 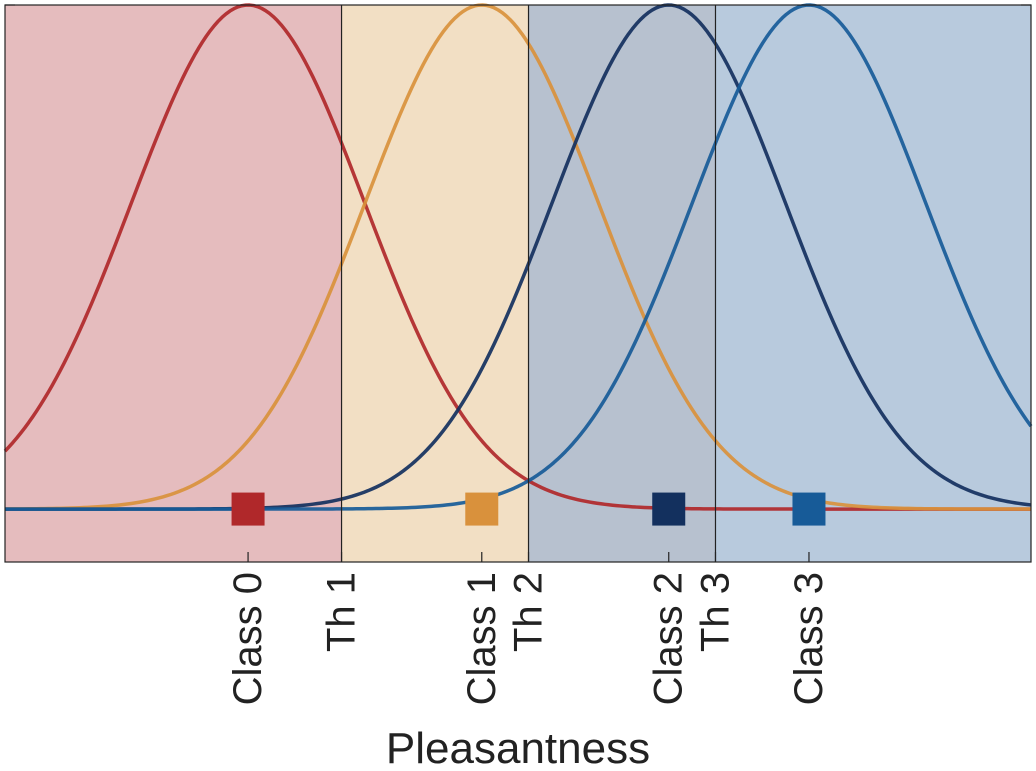 I want to click on x-tick-label-th-3: Th 3, so click(x=715, y=612).